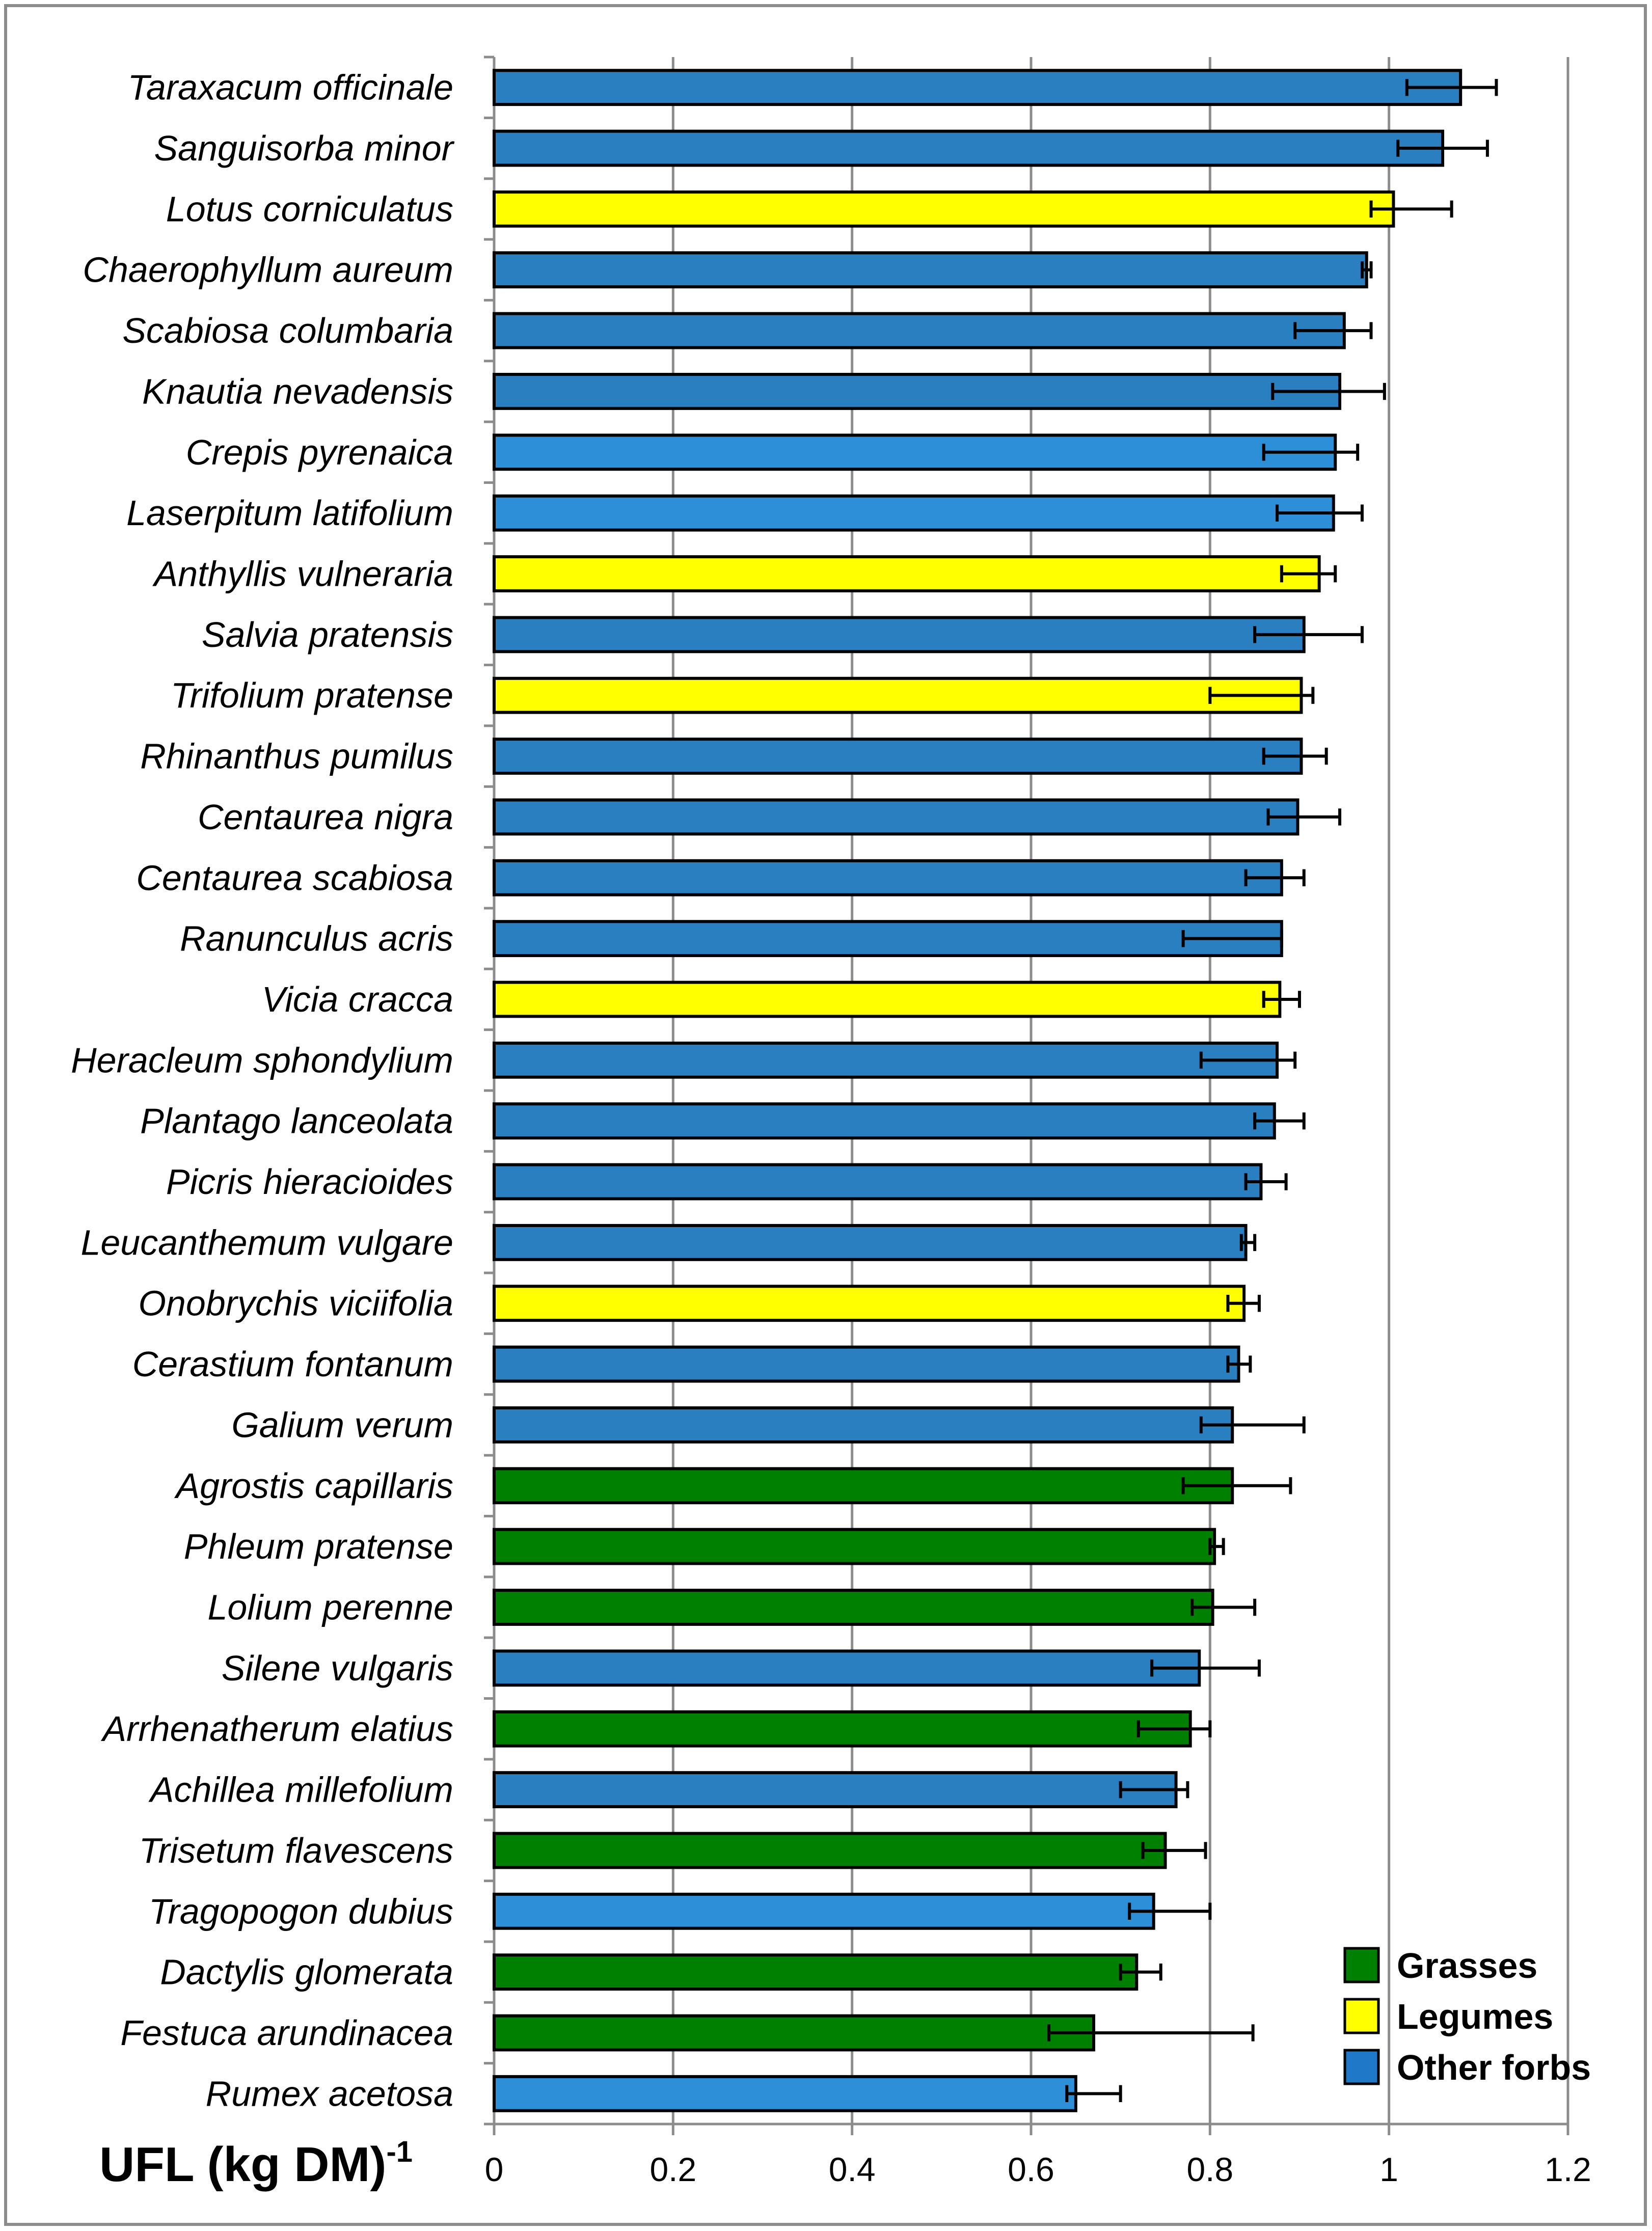 The image size is (1652, 2231). Describe the element at coordinates (295, 1303) in the screenshot. I see `category-label: Onobrychis viciifolia` at that location.